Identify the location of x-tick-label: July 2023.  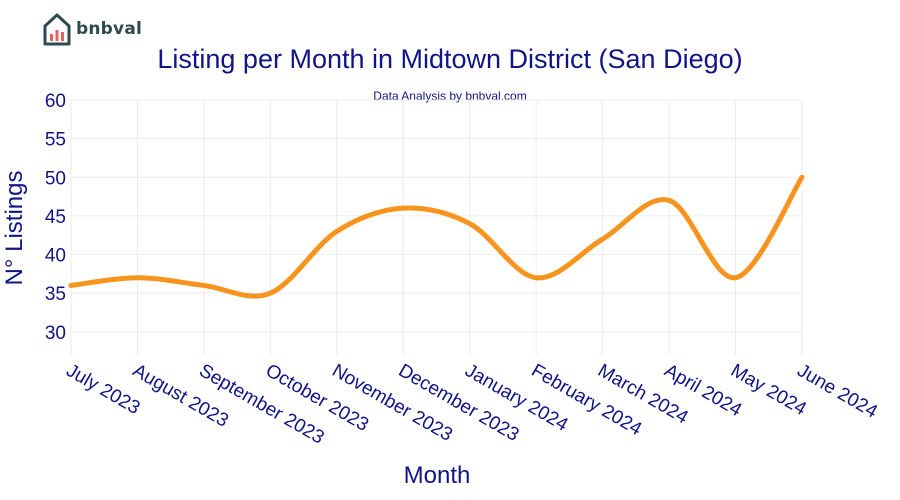
(103, 389).